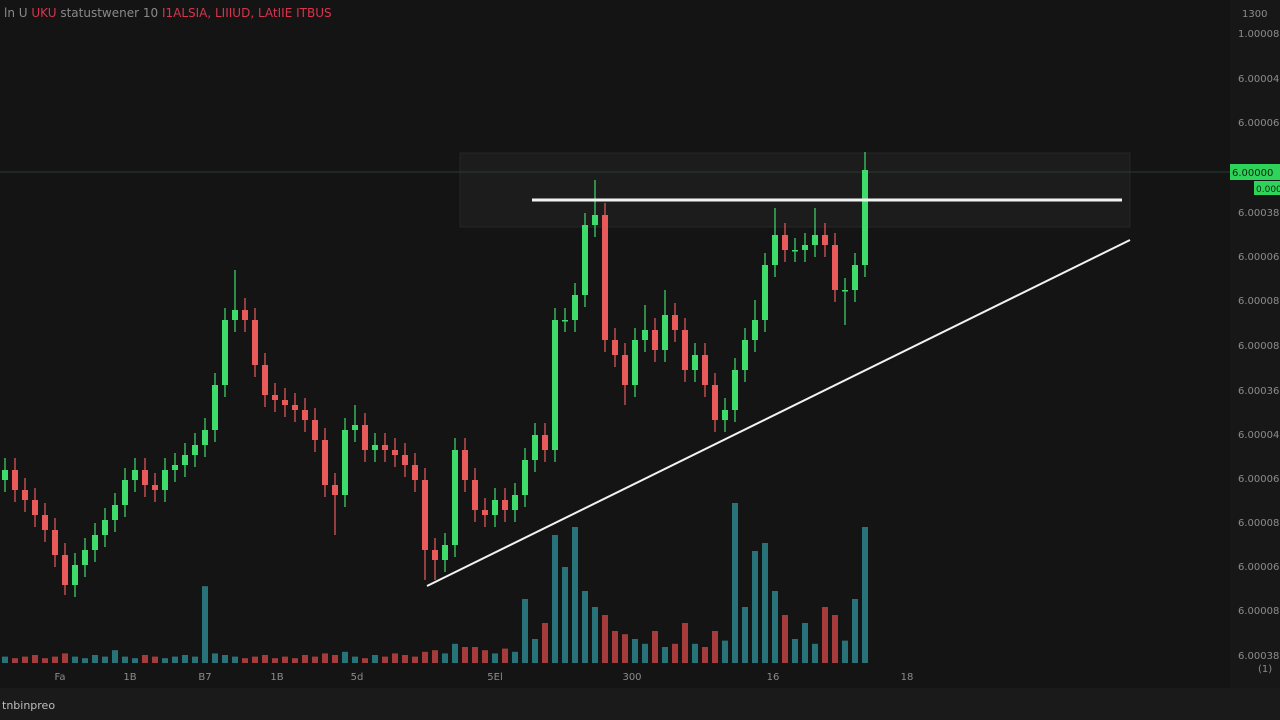 The image size is (1280, 720). What do you see at coordinates (1268, 190) in the screenshot?
I see `last-price-sublabel: 0.000` at bounding box center [1268, 190].